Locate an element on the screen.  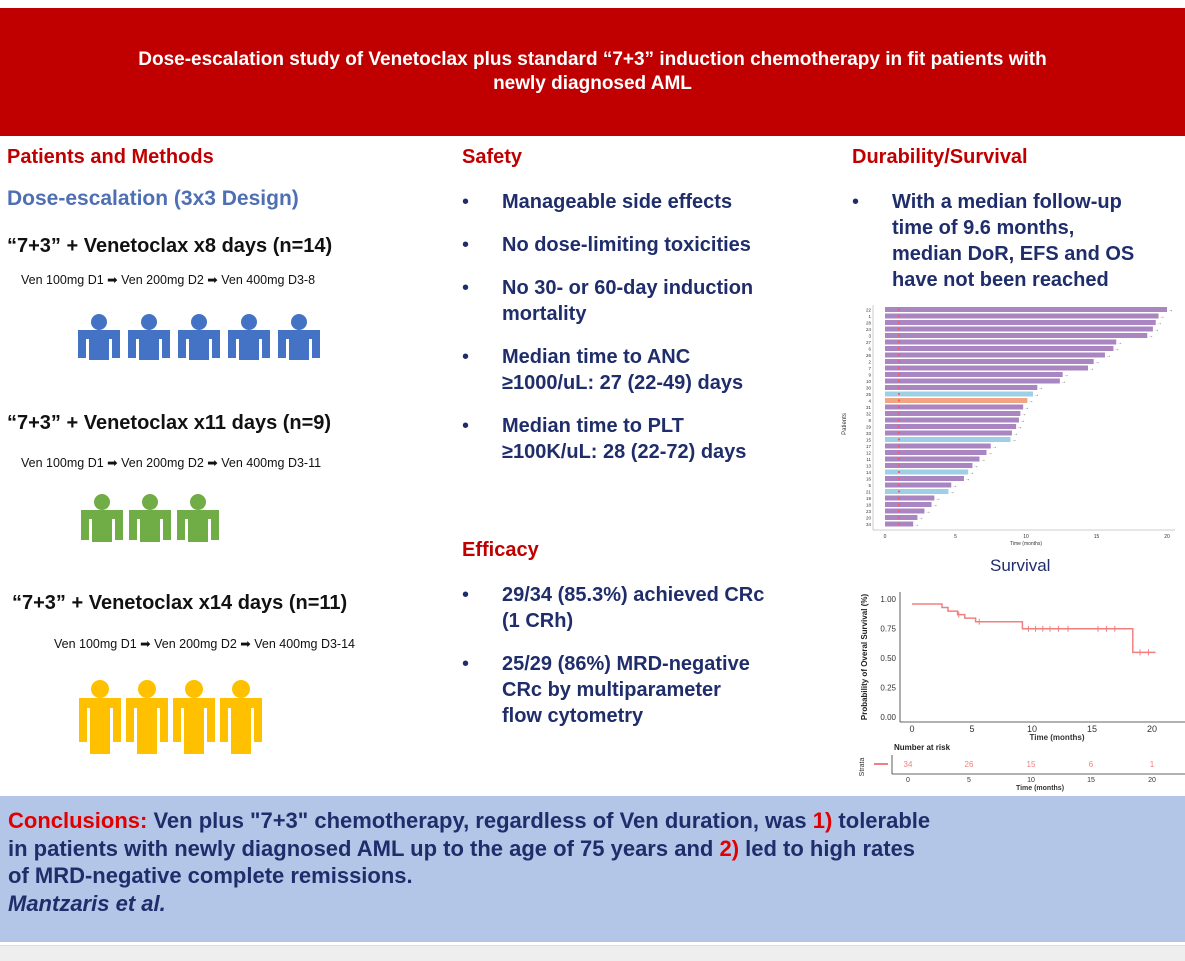
swimmer-x-tick: 5 is located at coordinates (955, 537).